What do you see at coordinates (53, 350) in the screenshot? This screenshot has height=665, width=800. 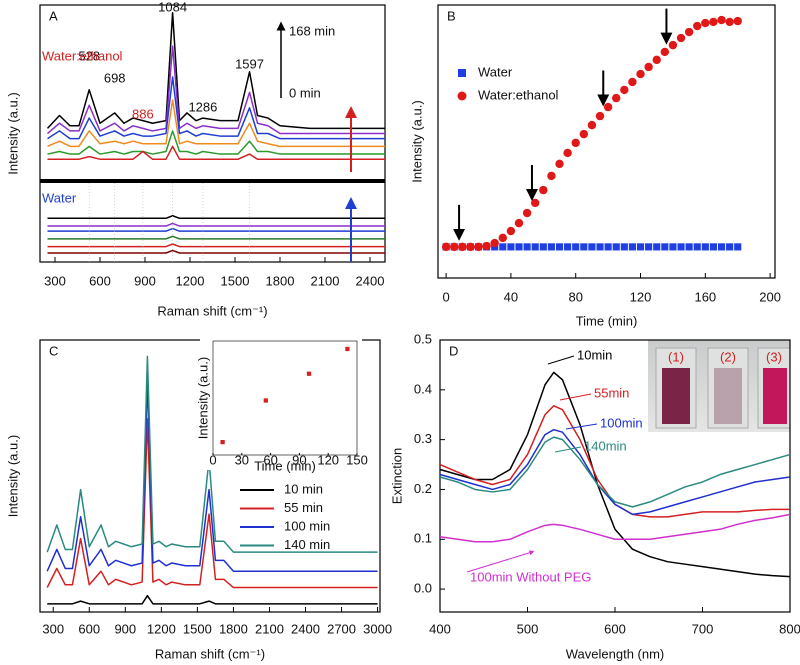 I see `panel-letter: C` at bounding box center [53, 350].